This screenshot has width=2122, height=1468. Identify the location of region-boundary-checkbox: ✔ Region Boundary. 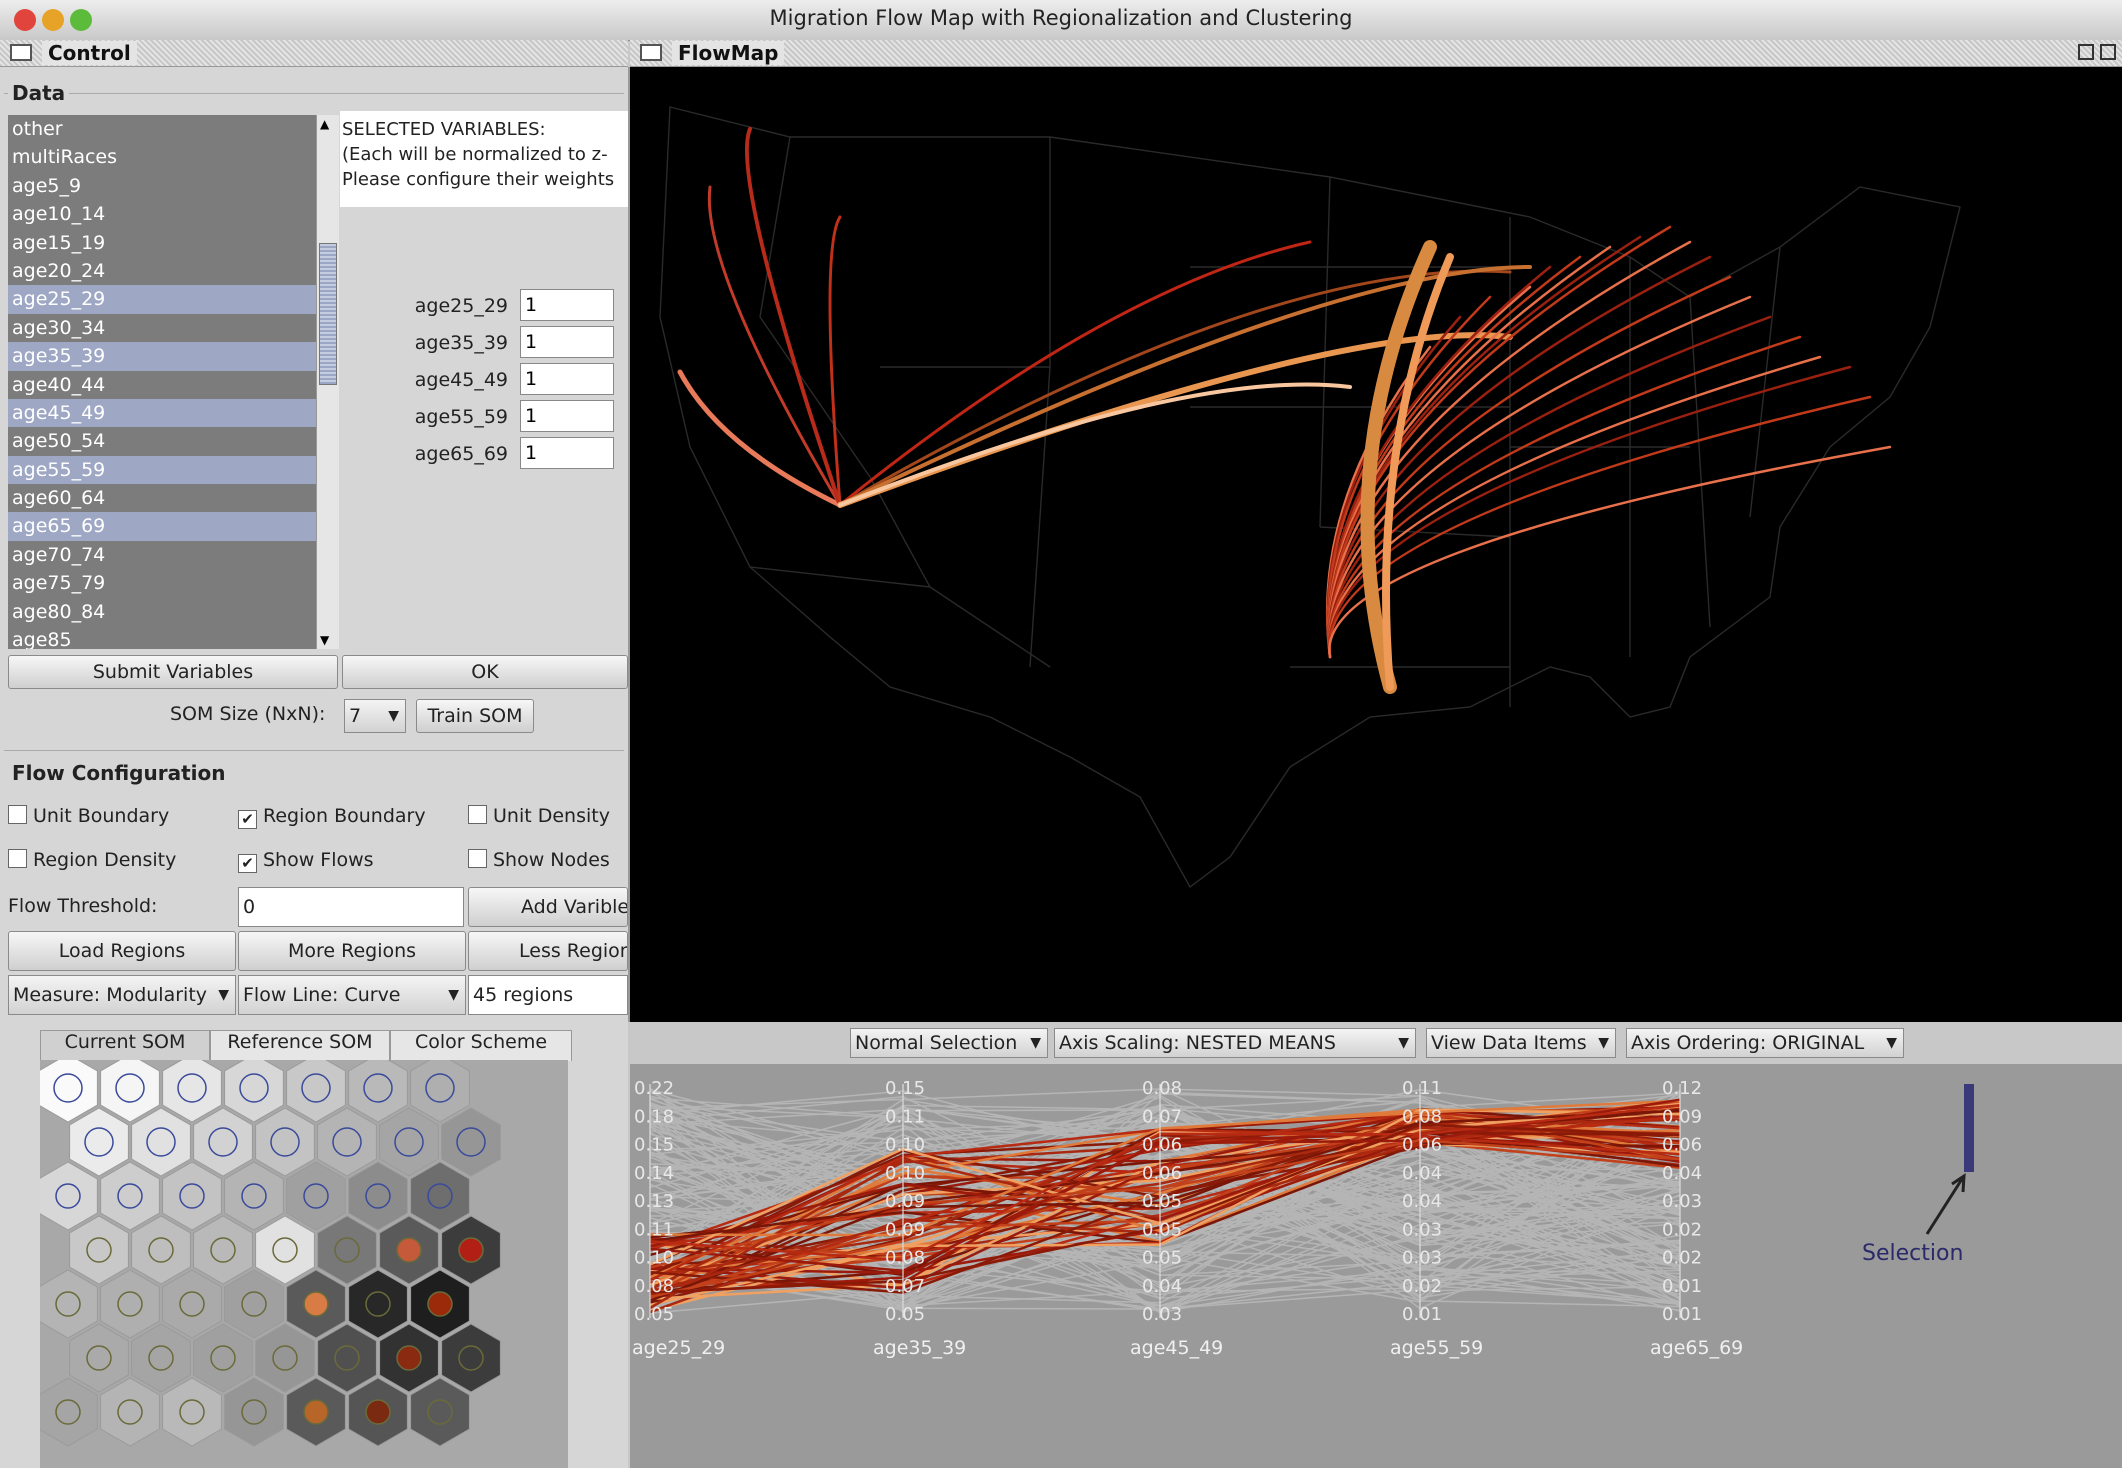
(332, 817).